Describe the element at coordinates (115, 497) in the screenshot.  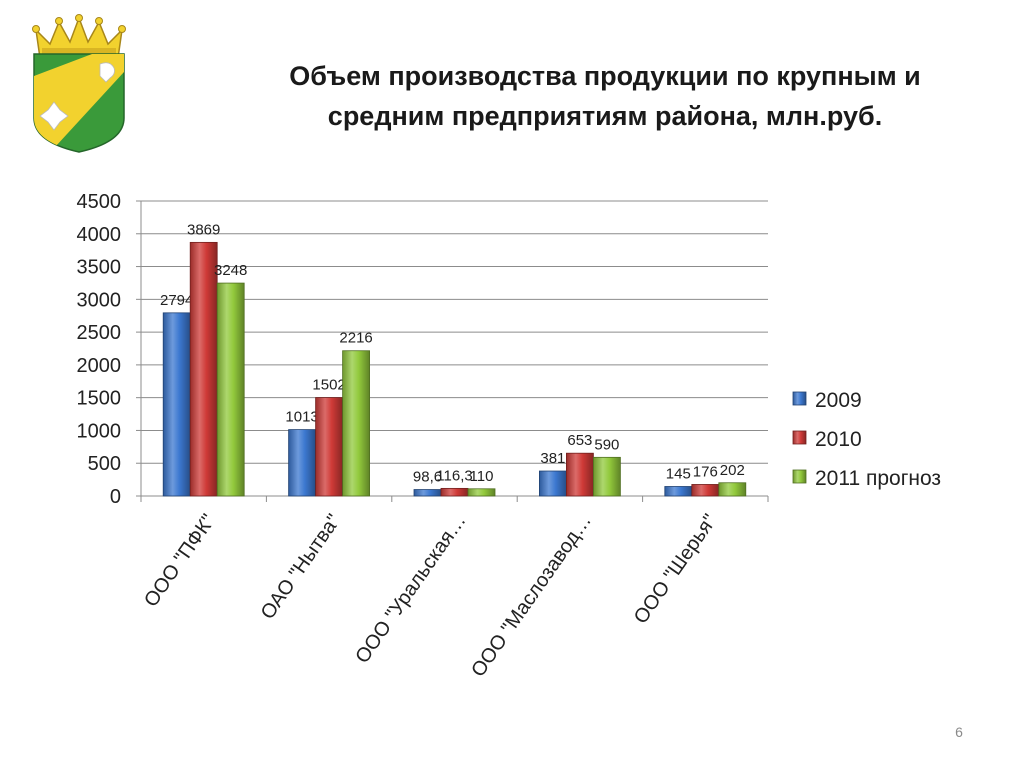
I see `y-tick-label: 0` at that location.